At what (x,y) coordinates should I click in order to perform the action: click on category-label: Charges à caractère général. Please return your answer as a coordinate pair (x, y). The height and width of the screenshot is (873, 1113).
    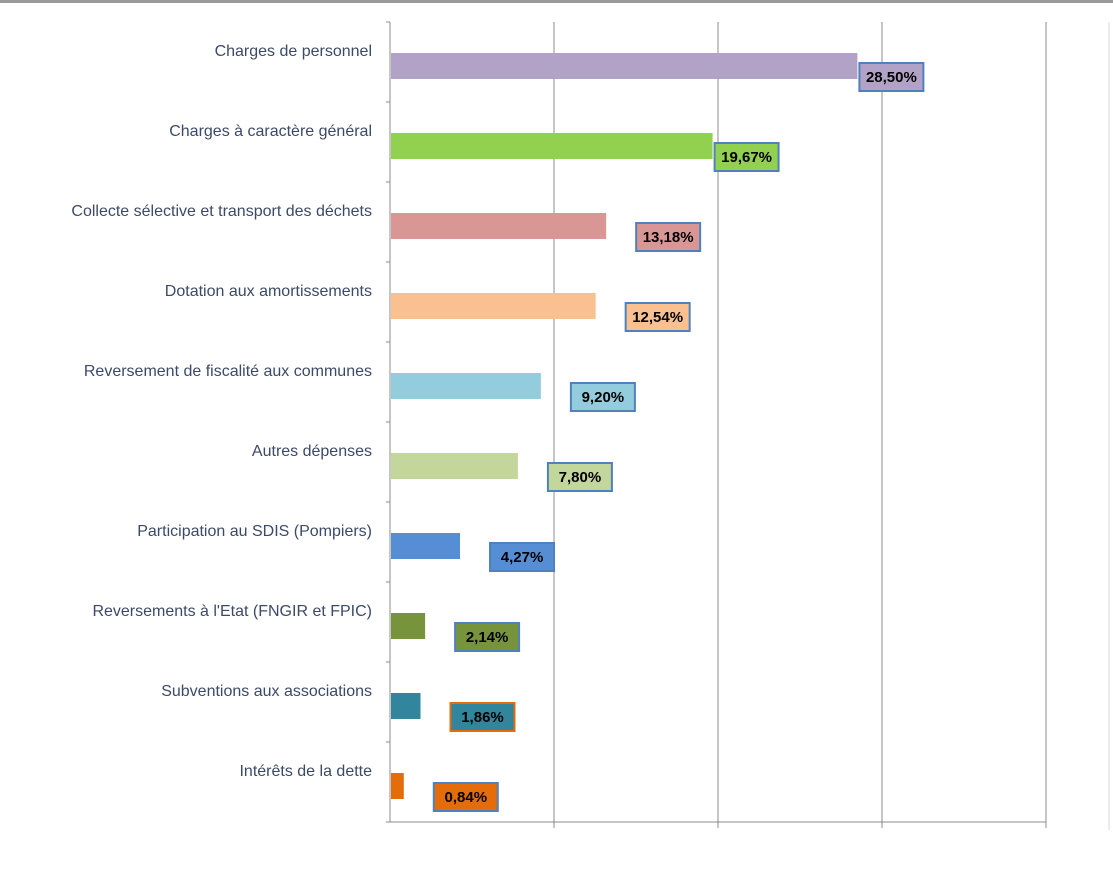
    Looking at the image, I should click on (270, 131).